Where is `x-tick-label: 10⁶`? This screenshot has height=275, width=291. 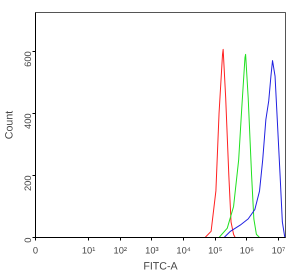 x-tick-label: 10⁶ is located at coordinates (247, 251).